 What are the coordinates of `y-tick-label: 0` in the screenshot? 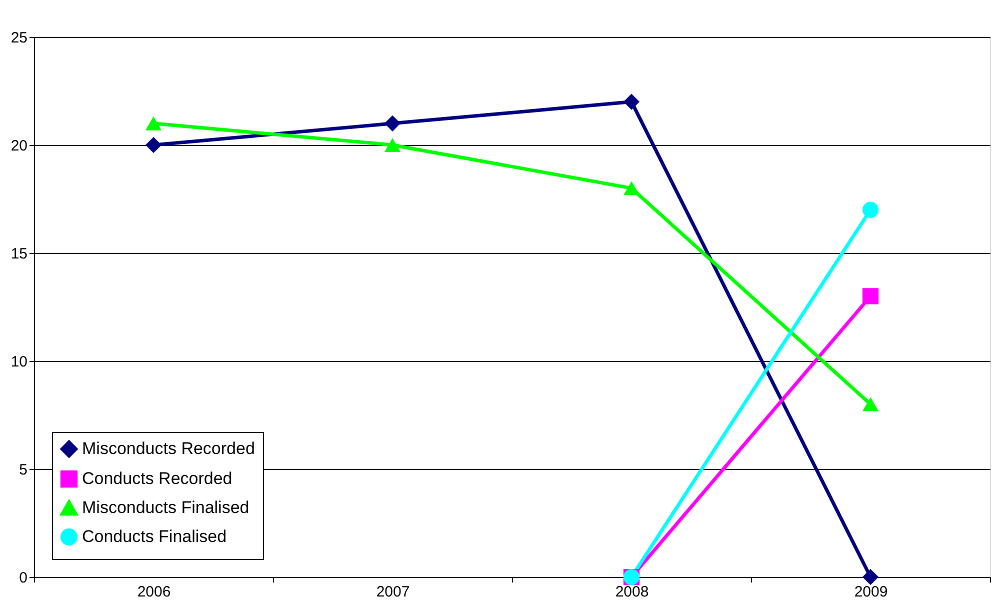 It's located at (23, 578).